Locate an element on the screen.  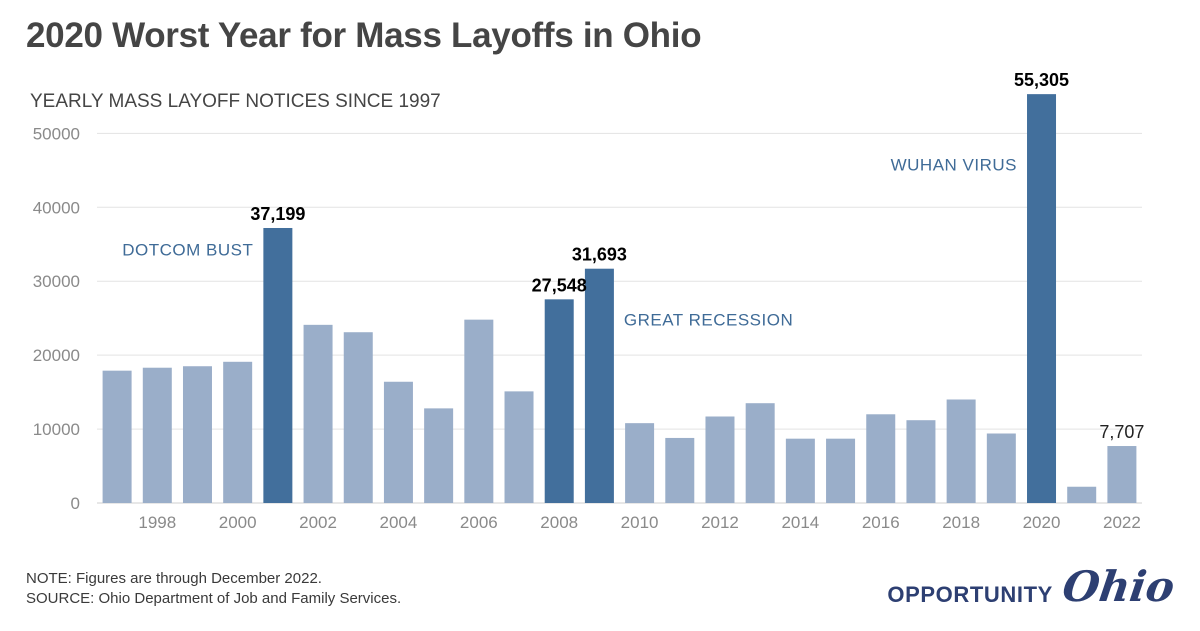
x-tick-label: 1998 is located at coordinates (157, 522).